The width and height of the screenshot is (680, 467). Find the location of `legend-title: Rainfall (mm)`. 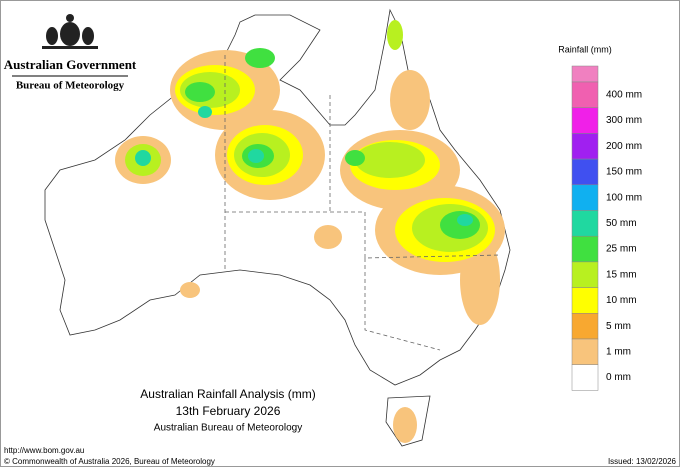

legend-title: Rainfall (mm) is located at coordinates (585, 49).